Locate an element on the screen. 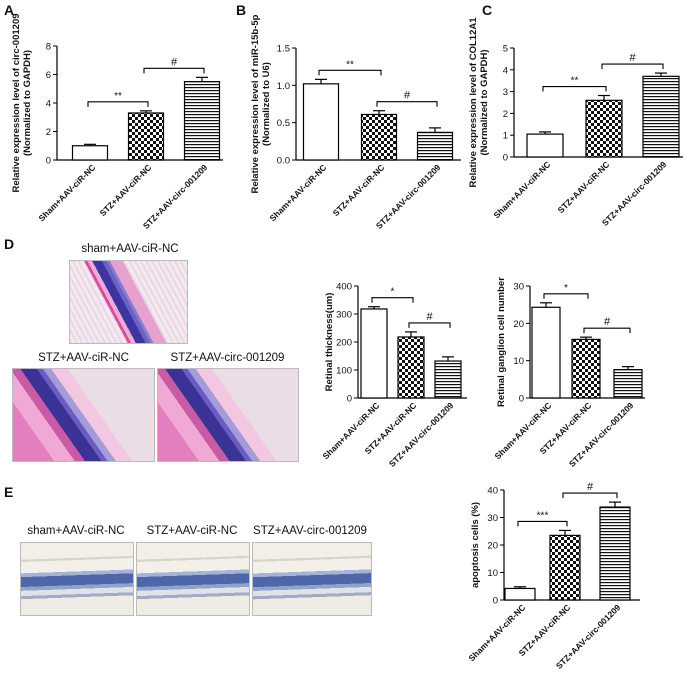  panel-letter-d: D is located at coordinates (9, 244).